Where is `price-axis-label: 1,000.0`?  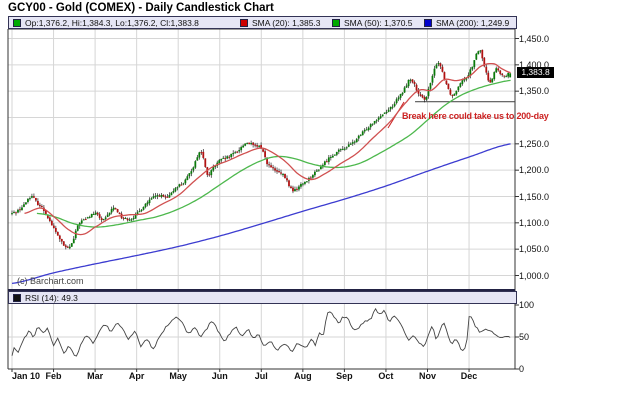
price-axis-label: 1,000.0 is located at coordinates (534, 275).